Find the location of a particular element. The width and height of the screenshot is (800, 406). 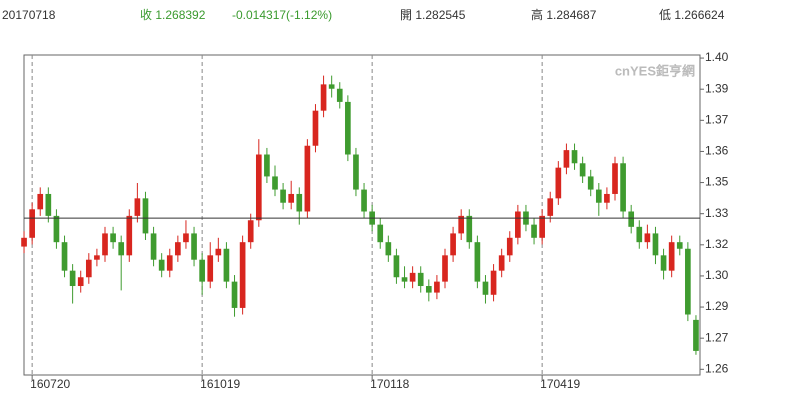

y-tick-label: 1.27 is located at coordinates (717, 337).